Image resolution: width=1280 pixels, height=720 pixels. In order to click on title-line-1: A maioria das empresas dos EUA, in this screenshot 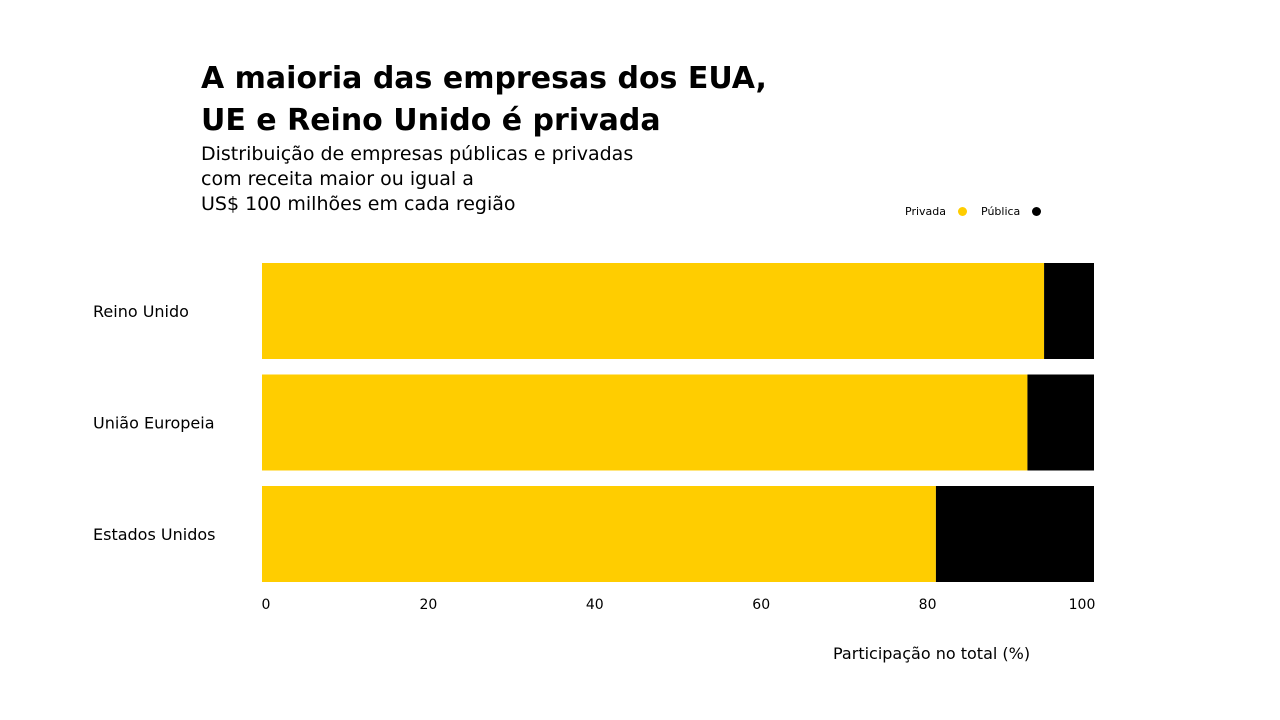, I will do `click(484, 78)`.